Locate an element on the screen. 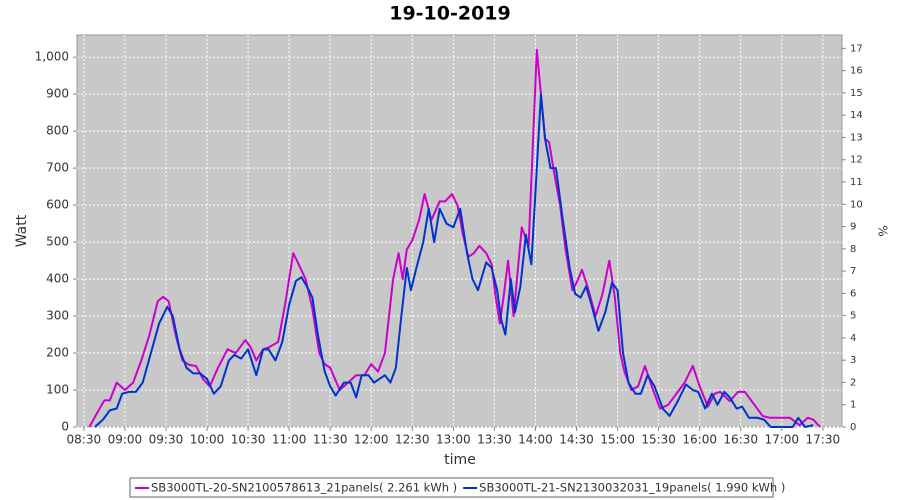  x-tick-label: 13:00 is located at coordinates (453, 440).